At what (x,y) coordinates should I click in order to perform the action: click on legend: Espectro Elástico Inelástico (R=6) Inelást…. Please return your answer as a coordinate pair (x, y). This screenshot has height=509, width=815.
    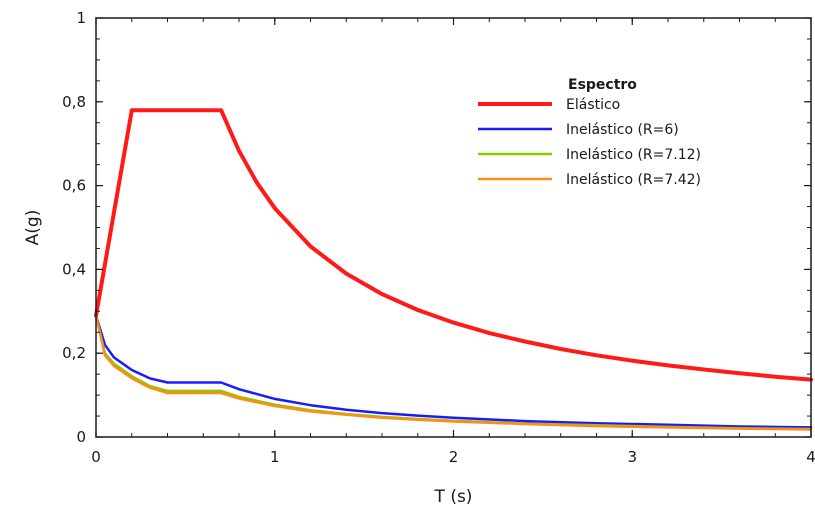
    Looking at the image, I should click on (589, 132).